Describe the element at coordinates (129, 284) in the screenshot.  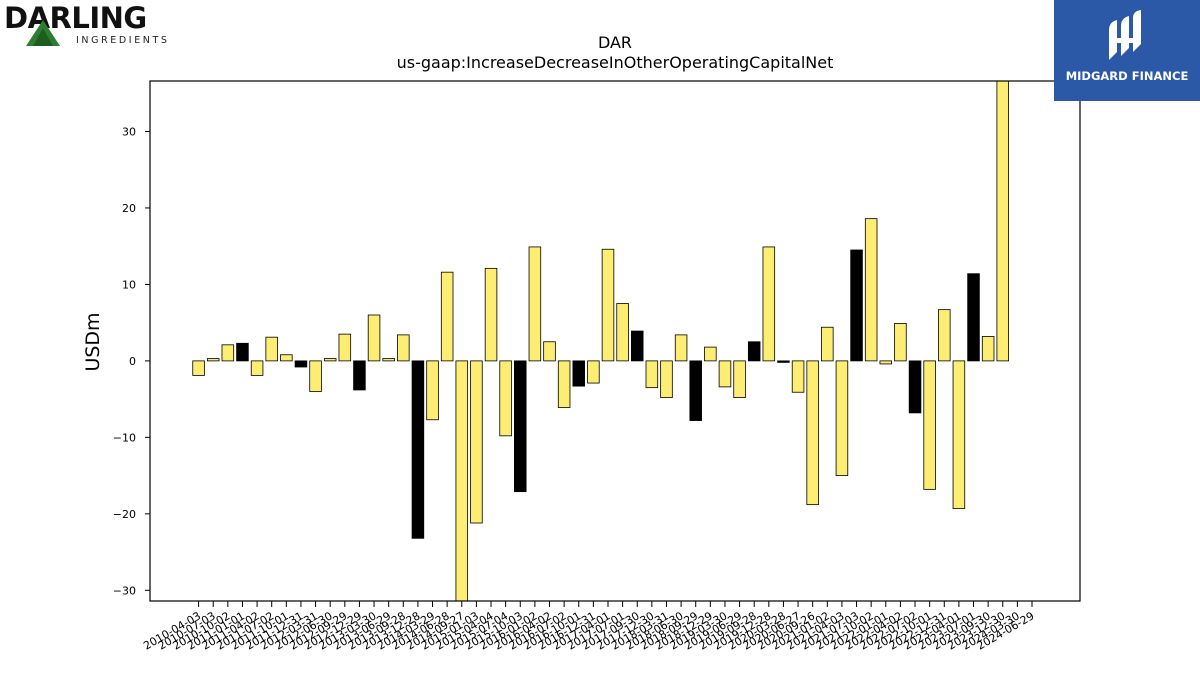
I see `y-tick-label: 10` at that location.